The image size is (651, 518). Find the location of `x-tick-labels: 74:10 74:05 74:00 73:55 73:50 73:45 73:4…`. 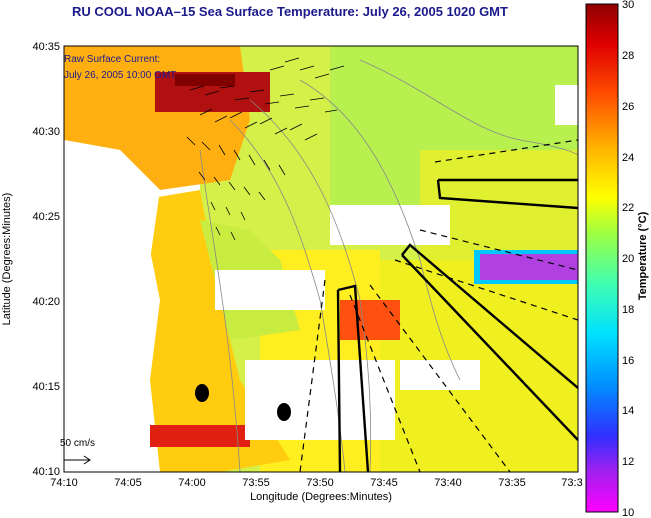

x-tick-labels: 74:10 74:05 74:00 73:55 73:50 73:45 73:4… is located at coordinates (316, 483).